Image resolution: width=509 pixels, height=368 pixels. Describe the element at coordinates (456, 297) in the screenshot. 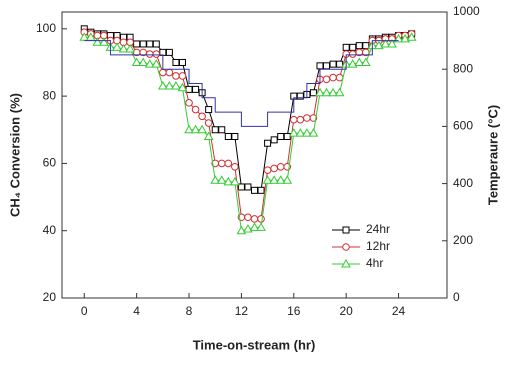

I see `y2-tick-label: 0` at that location.